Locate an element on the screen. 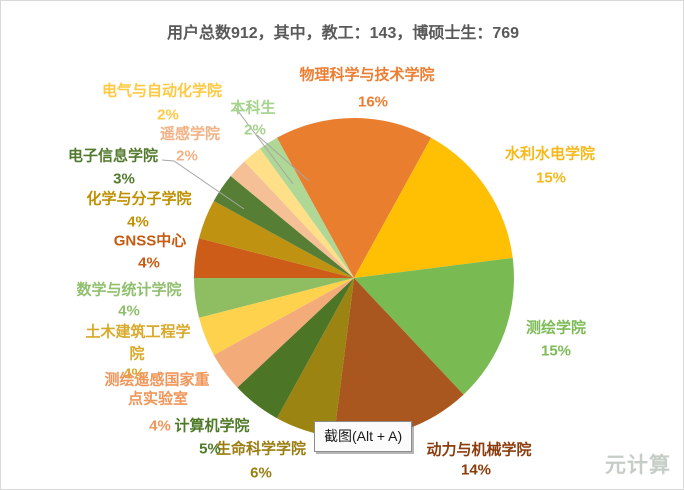 Image resolution: width=684 pixels, height=490 pixels. slice-label-surveying-mapping: 测绘学院 is located at coordinates (556, 328).